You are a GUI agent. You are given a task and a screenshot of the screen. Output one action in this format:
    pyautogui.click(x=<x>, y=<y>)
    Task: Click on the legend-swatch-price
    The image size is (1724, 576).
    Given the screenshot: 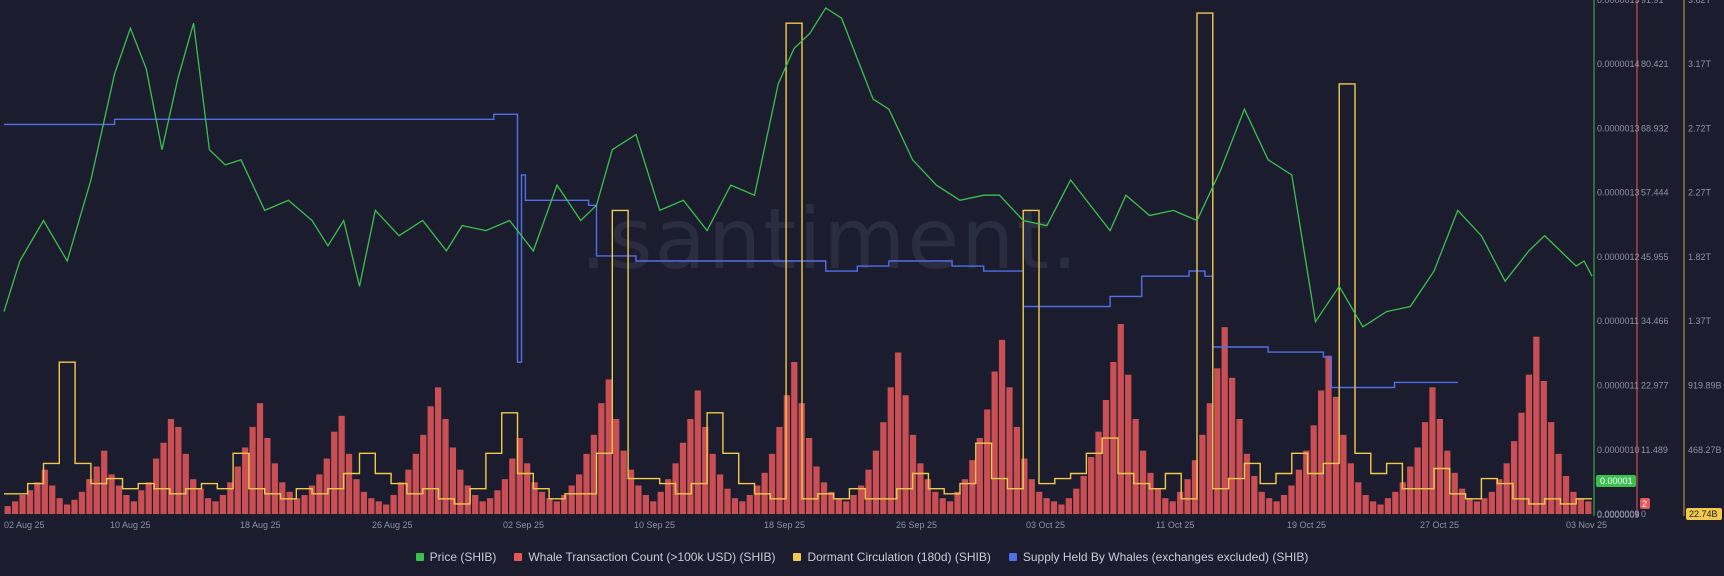 What is the action you would take?
    pyautogui.click(x=419, y=557)
    